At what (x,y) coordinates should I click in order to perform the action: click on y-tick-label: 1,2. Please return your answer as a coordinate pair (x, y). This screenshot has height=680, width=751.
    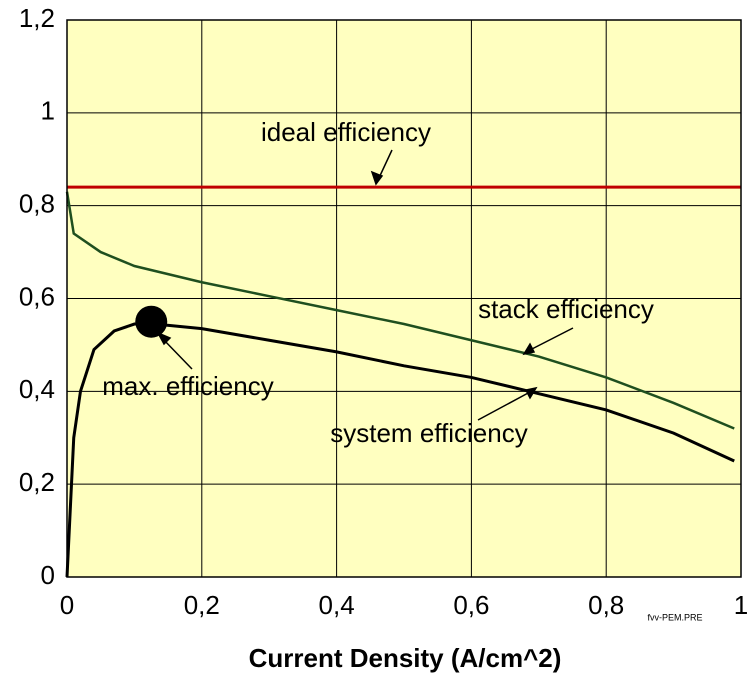
    Looking at the image, I should click on (37, 18).